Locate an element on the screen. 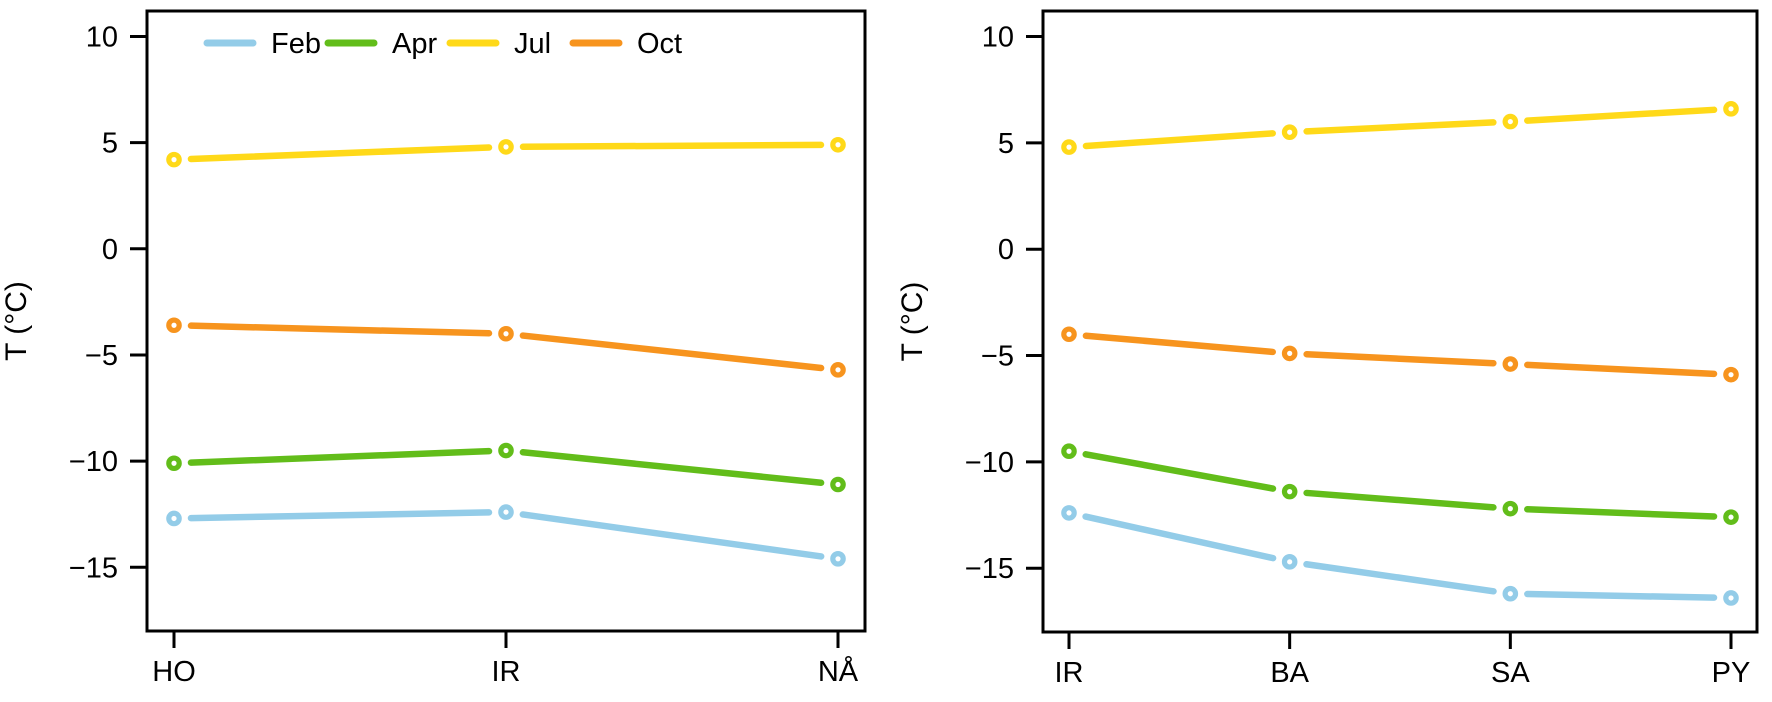 This screenshot has height=702, width=1772. legend-label-oct: Oct is located at coordinates (659, 44).